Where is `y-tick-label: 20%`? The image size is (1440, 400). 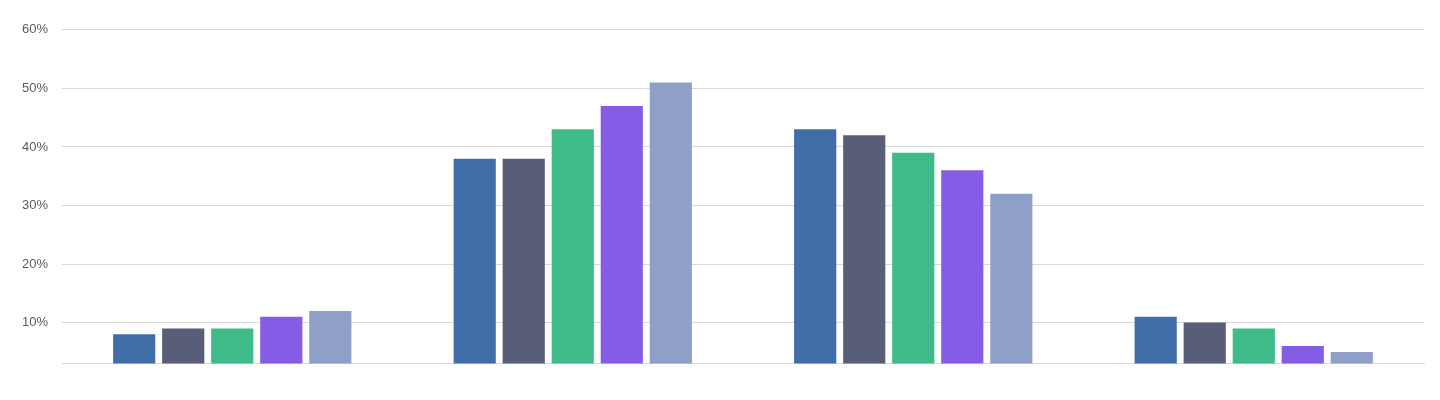 y-tick-label: 20% is located at coordinates (35, 263).